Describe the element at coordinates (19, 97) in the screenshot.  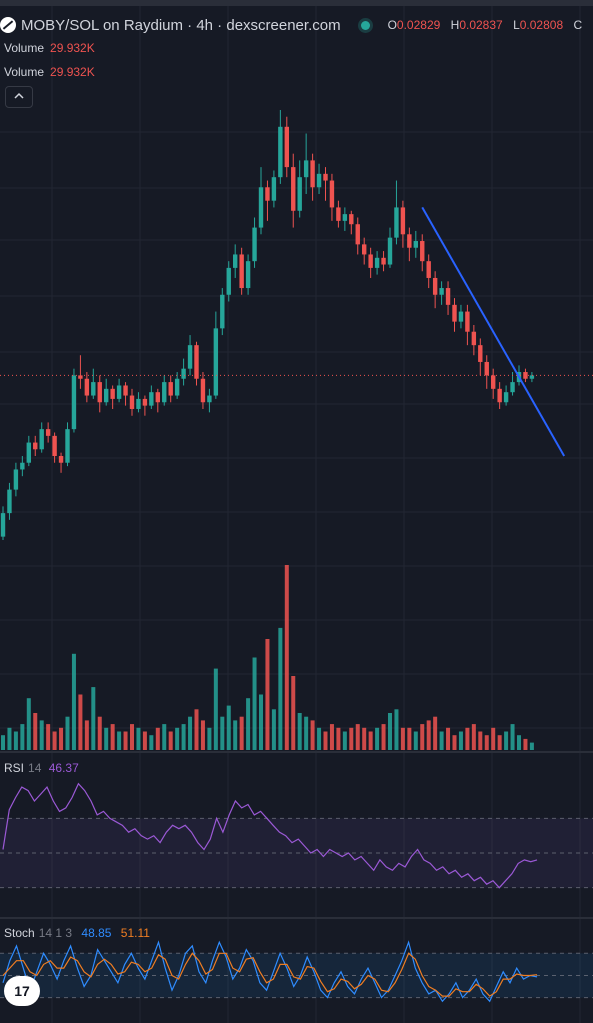
I see `collapse-legend-button` at that location.